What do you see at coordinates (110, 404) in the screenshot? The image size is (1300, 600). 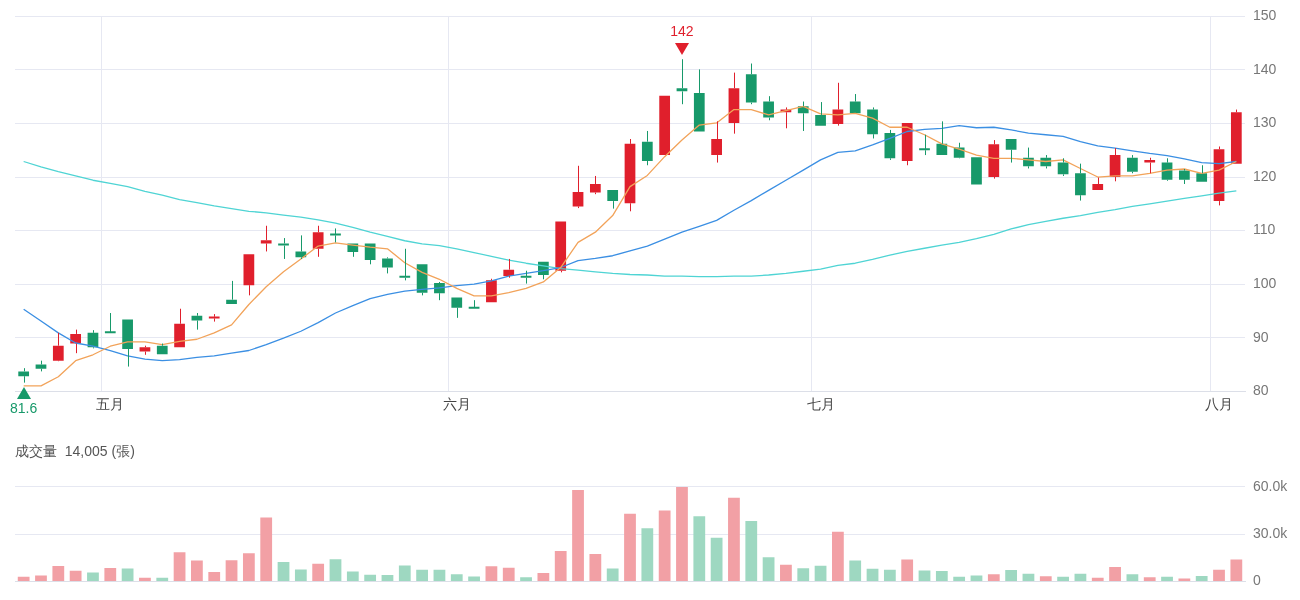 I see `x-tick-label: 五月` at bounding box center [110, 404].